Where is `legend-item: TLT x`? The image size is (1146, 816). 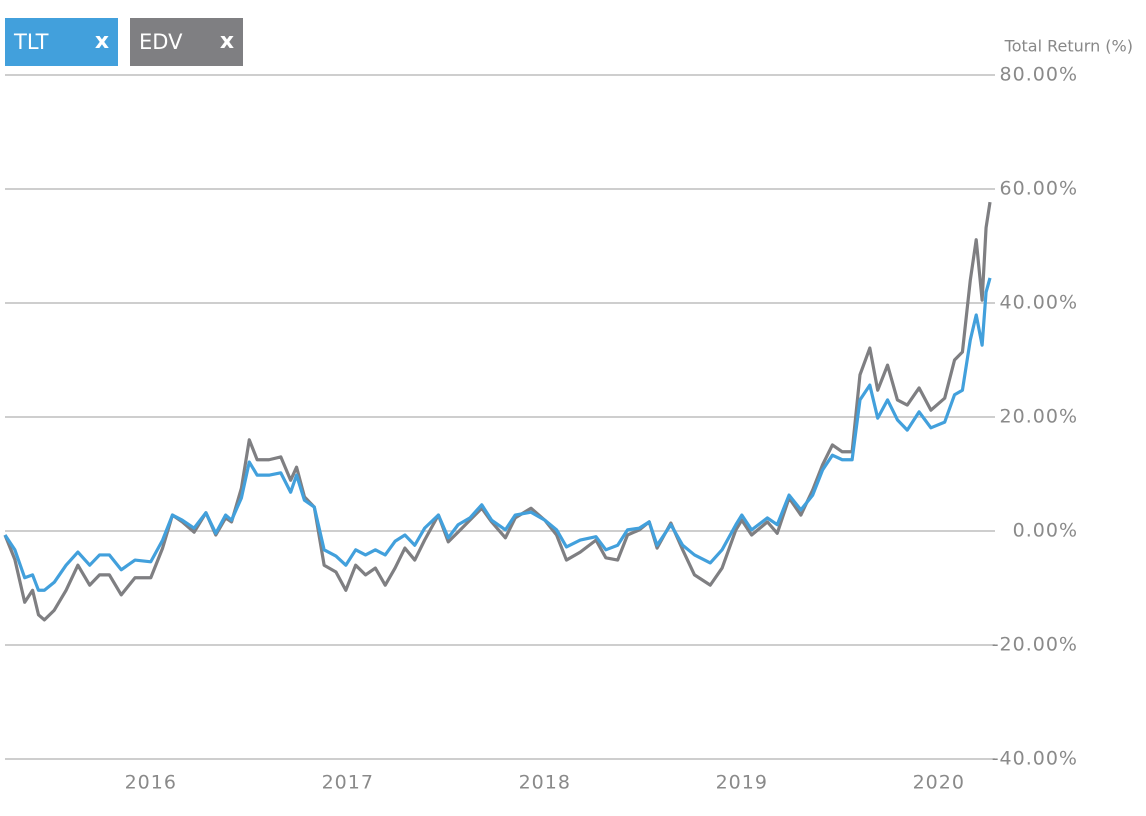
legend-item: TLT x is located at coordinates (61, 42).